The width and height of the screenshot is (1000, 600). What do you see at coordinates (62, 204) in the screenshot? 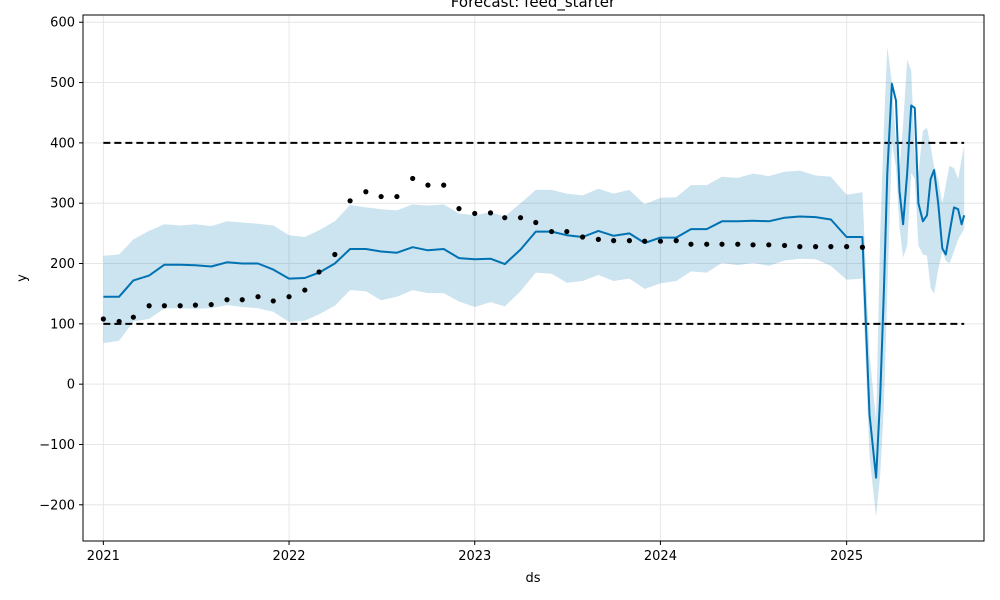
I see `y-tick-label: 300` at bounding box center [62, 204].